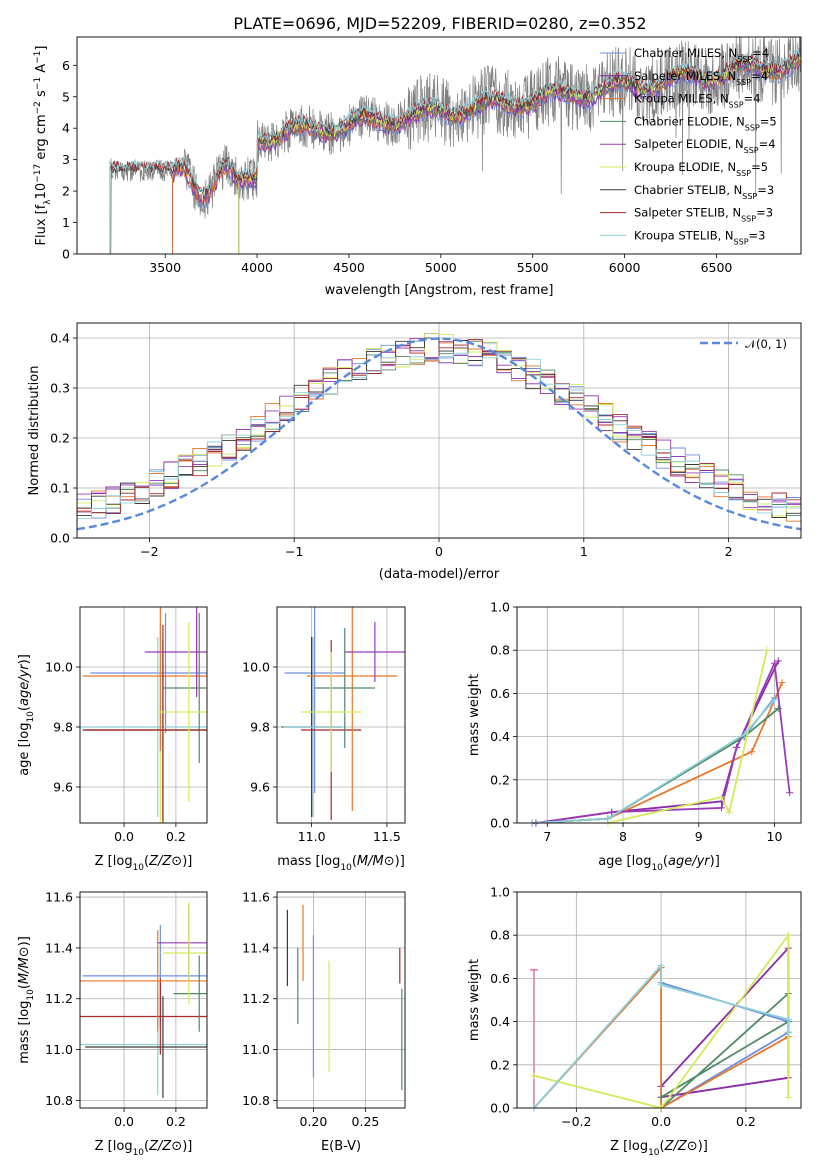  What do you see at coordinates (455, 150) in the screenshot?
I see `model-line` at bounding box center [455, 150].